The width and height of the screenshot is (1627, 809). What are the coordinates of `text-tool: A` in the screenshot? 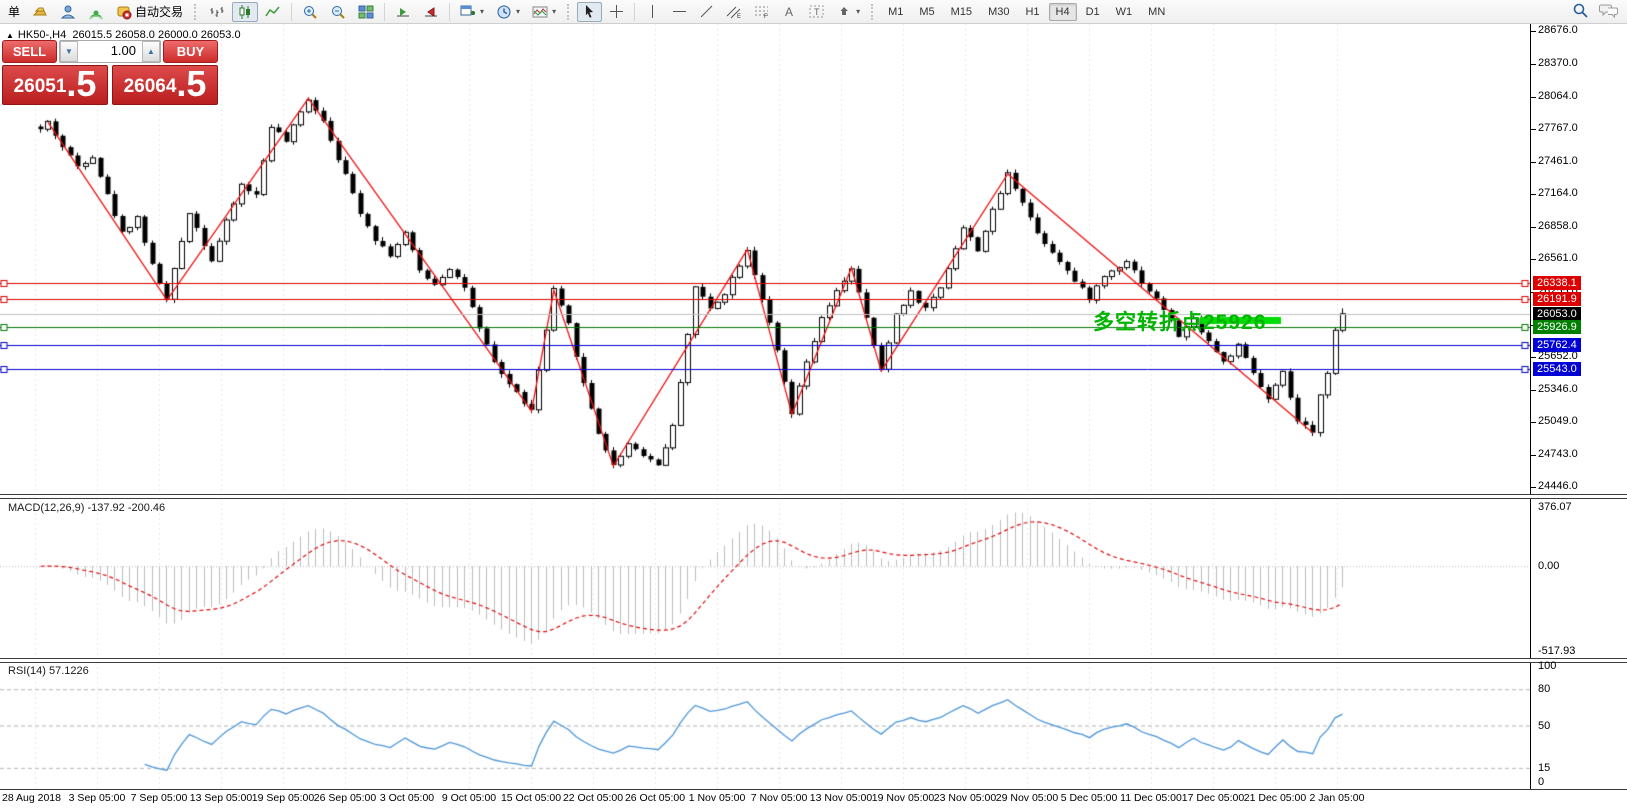 It's located at (789, 12).